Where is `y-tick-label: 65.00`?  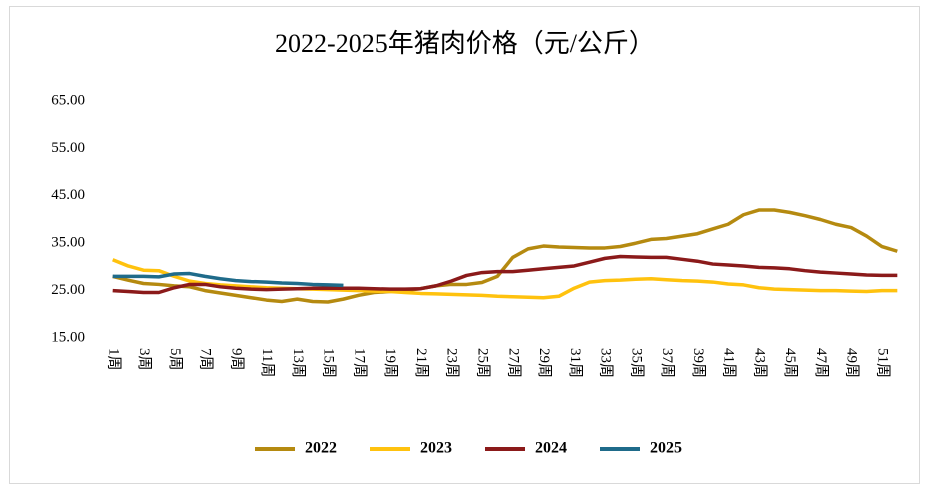 y-tick-label: 65.00 is located at coordinates (68, 100).